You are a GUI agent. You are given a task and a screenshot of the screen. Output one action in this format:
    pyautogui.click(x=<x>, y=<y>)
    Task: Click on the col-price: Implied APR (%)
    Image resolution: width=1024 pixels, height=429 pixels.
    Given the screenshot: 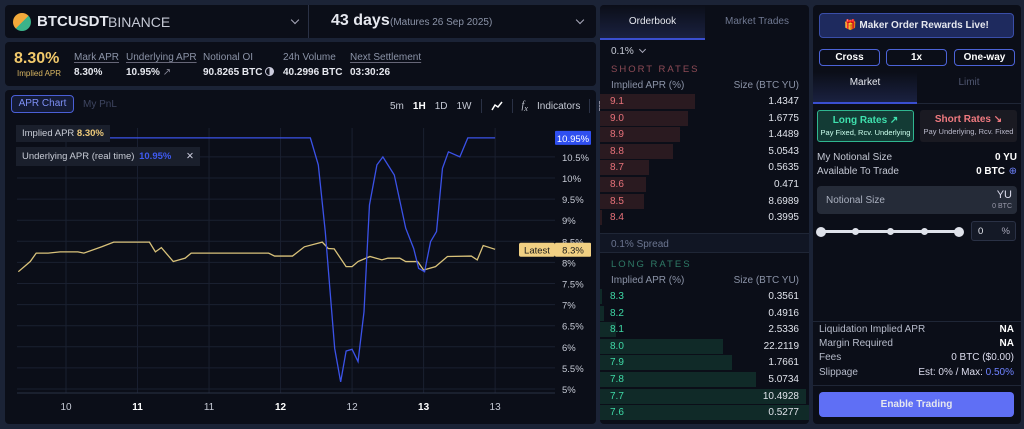 What is the action you would take?
    pyautogui.click(x=648, y=85)
    